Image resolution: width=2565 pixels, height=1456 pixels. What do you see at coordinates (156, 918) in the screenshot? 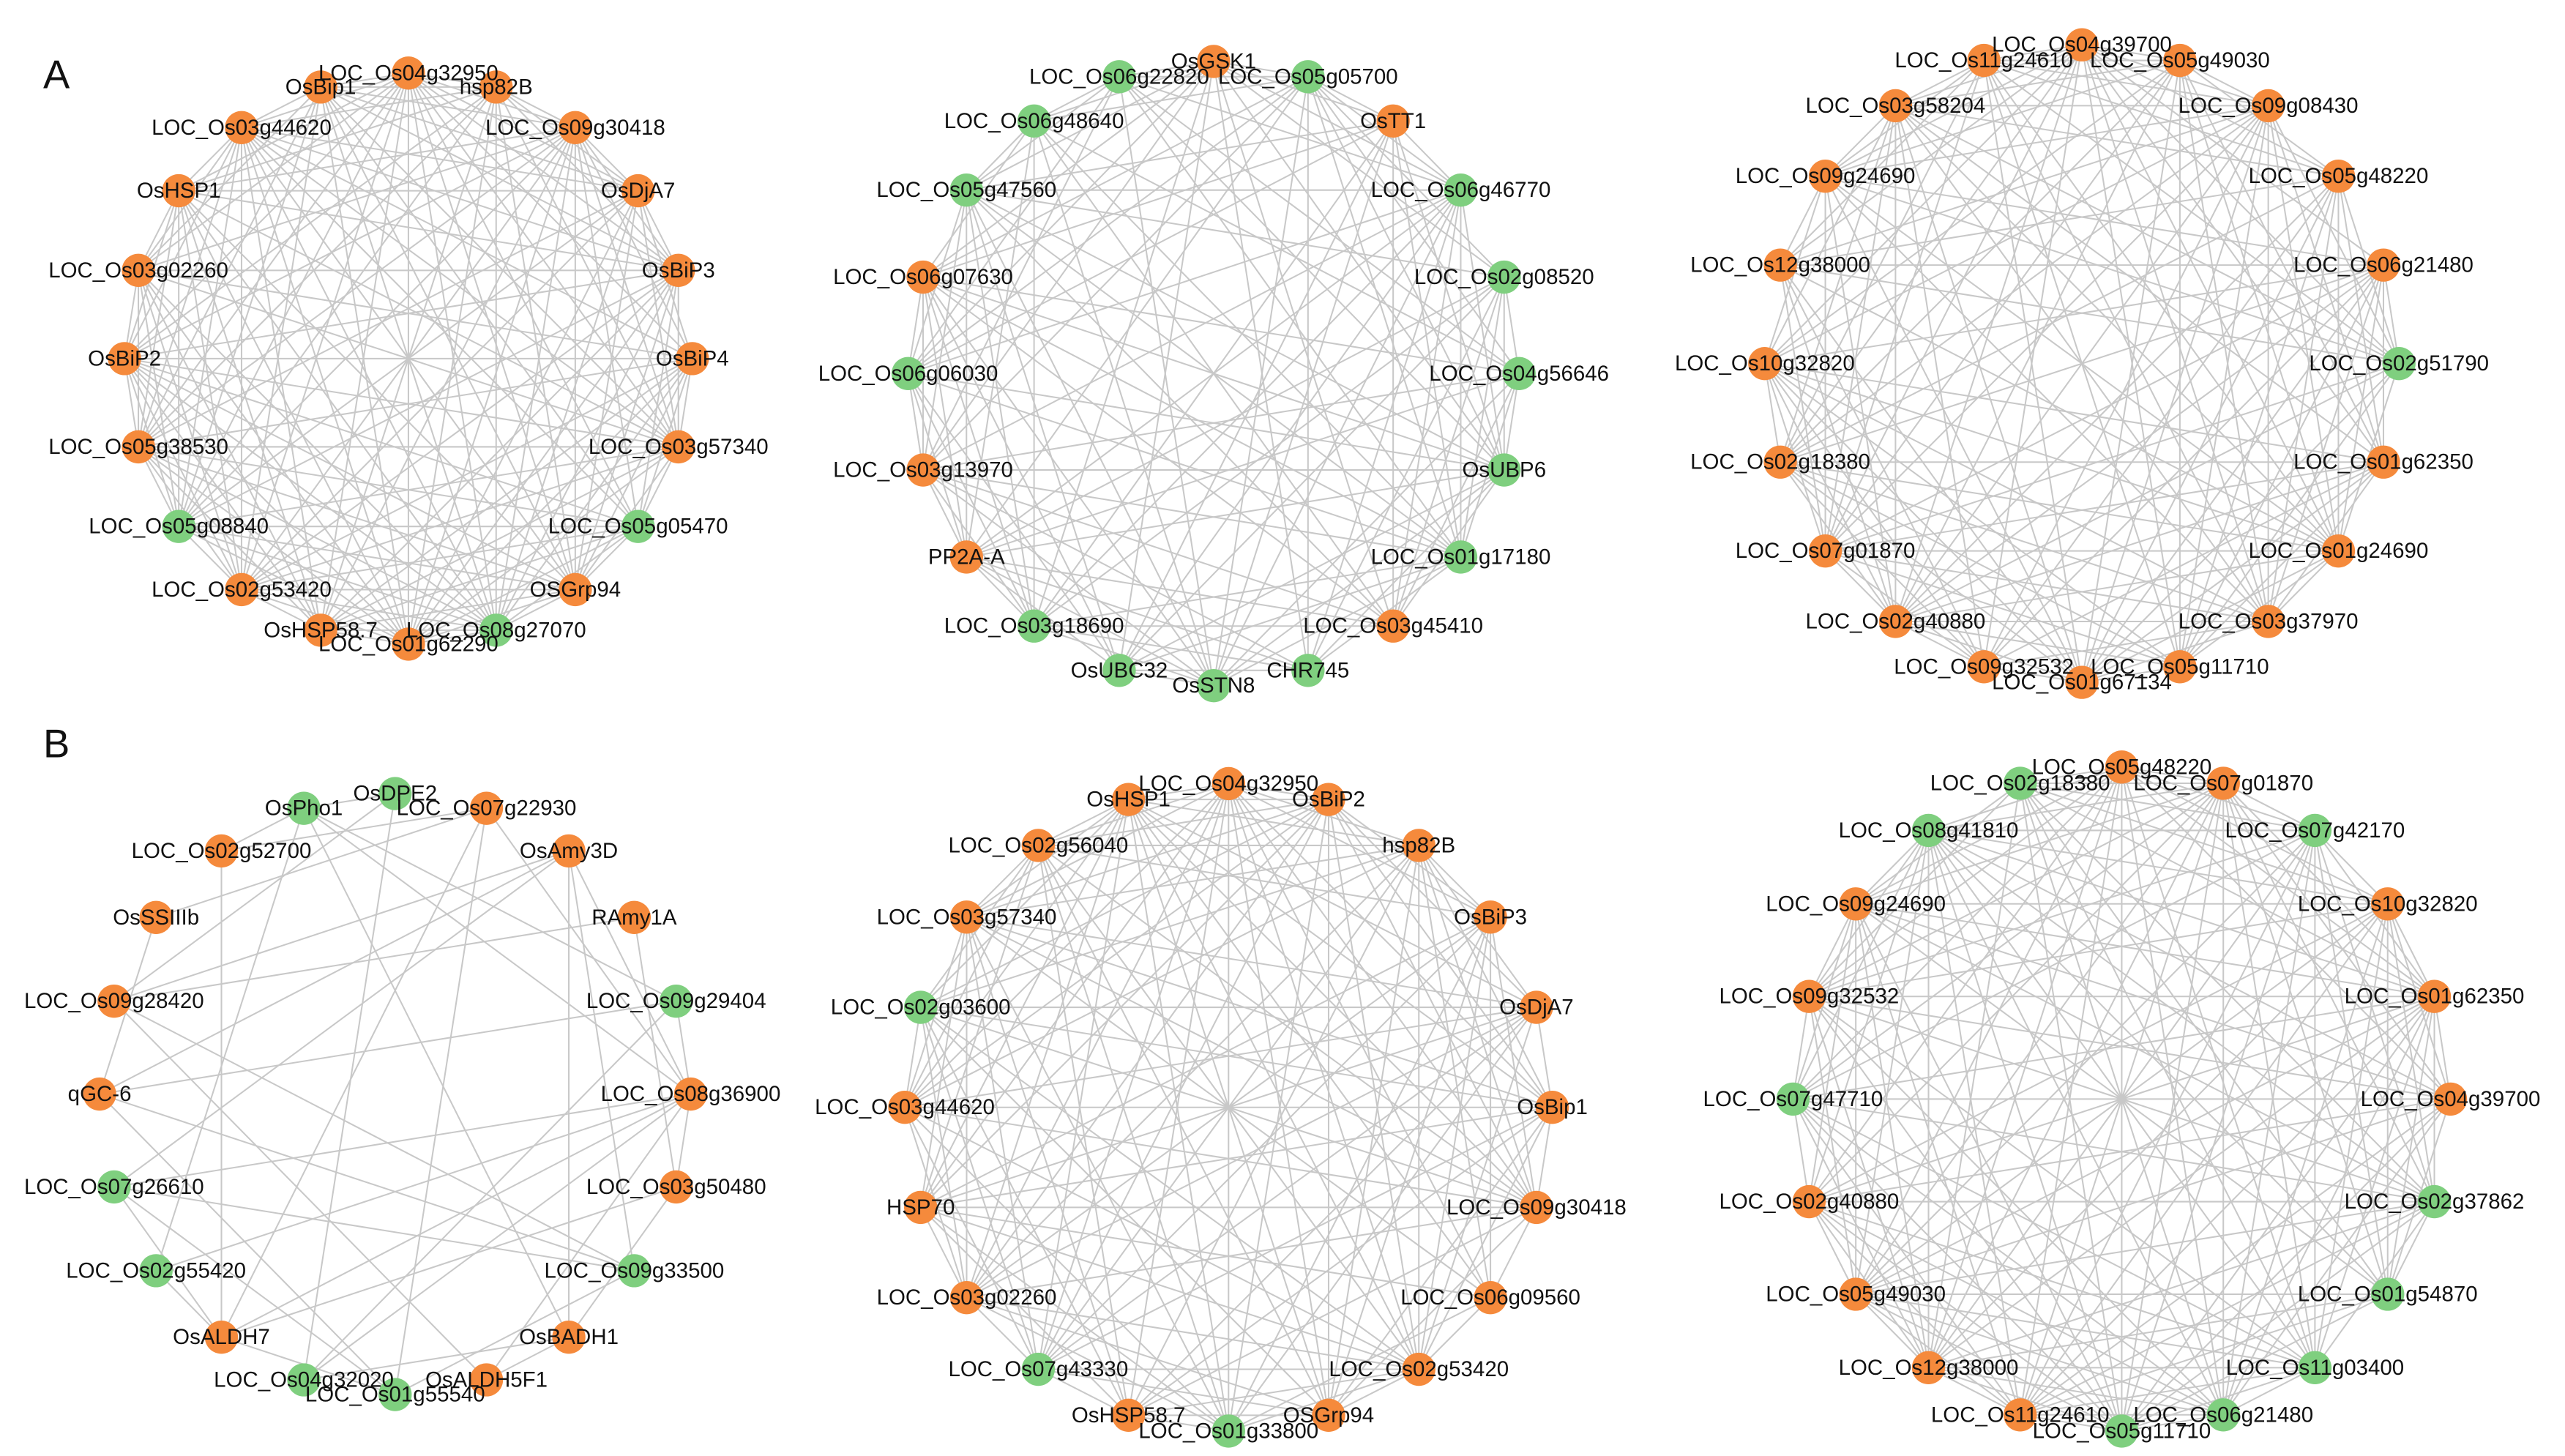
I see `node-label: OsSSIIIb` at bounding box center [156, 918].